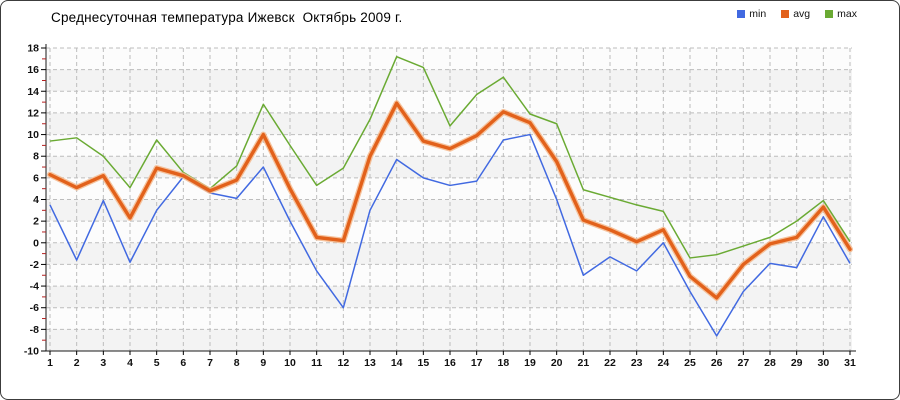  What do you see at coordinates (210, 363) in the screenshot?
I see `x-tick-label: 7` at bounding box center [210, 363].